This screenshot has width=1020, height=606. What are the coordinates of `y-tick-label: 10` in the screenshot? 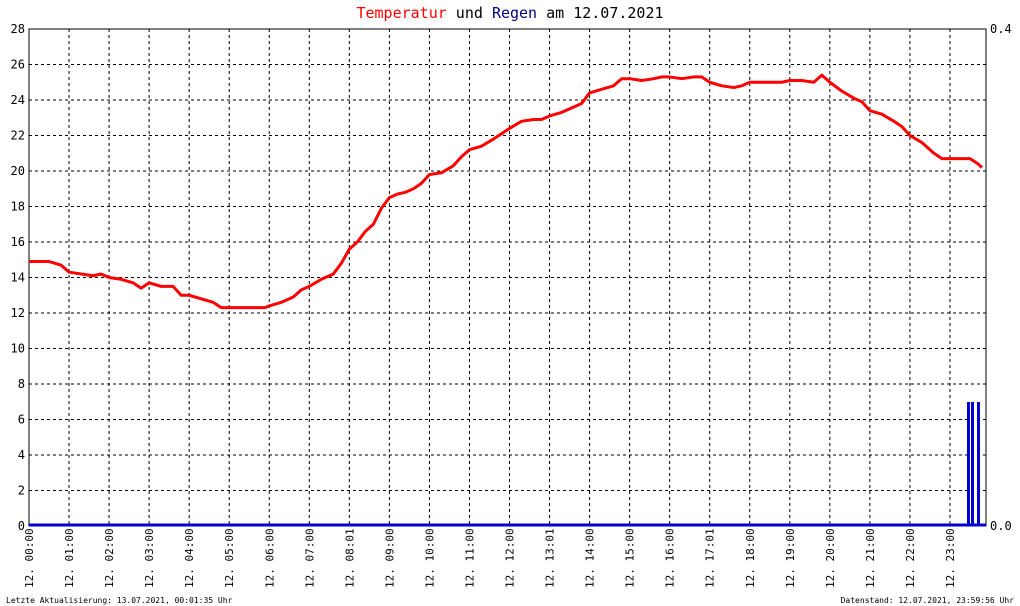 It's located at (18, 349).